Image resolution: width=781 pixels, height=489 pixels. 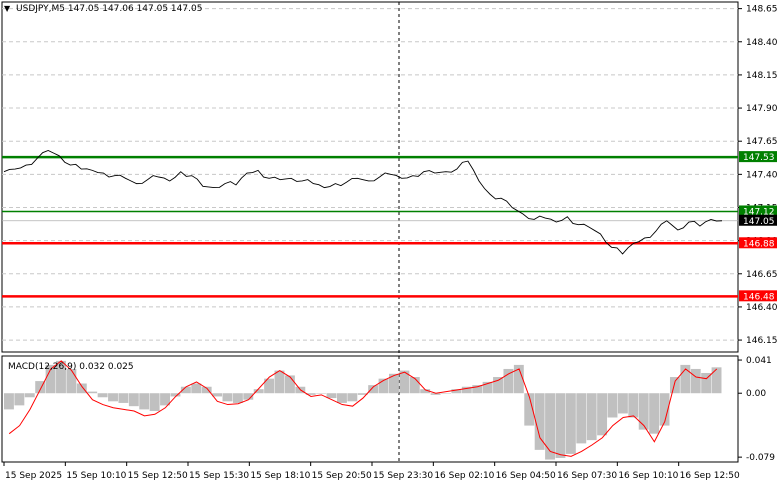 What do you see at coordinates (96, 476) in the screenshot?
I see `x-tick-label: 15 Sep 10:10` at bounding box center [96, 476].